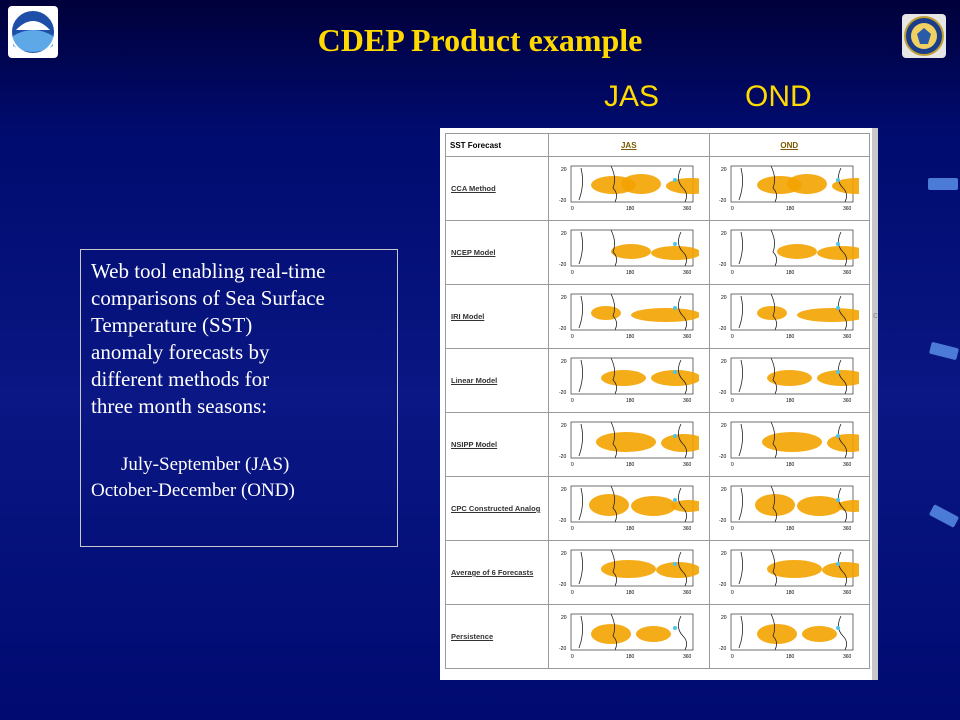 Image resolution: width=960 pixels, height=720 pixels. I want to click on column-header-jas: JAS, so click(629, 145).